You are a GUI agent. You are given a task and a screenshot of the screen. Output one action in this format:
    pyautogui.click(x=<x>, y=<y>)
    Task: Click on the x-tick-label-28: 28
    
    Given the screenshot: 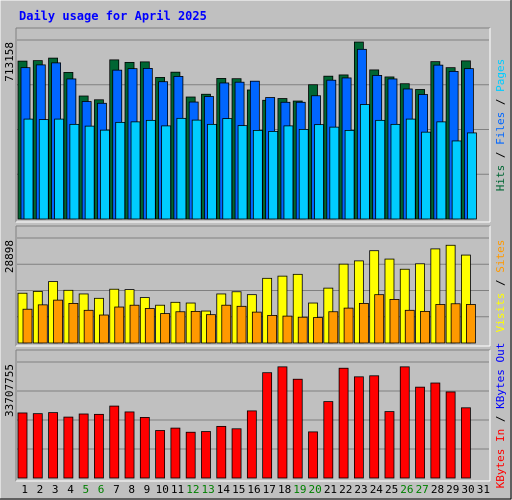 What is the action you would take?
    pyautogui.click(x=437, y=489)
    